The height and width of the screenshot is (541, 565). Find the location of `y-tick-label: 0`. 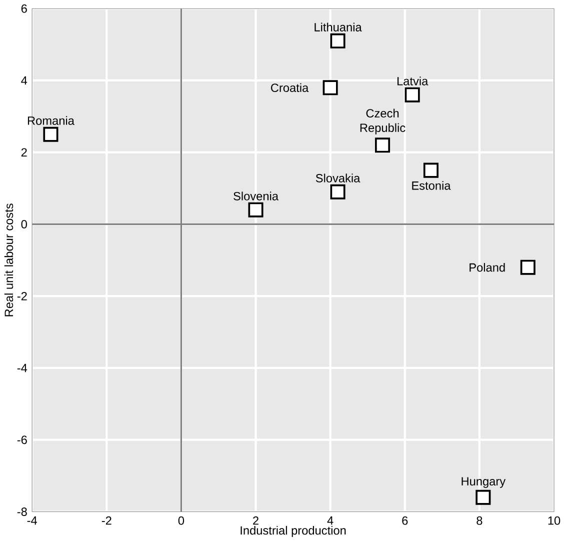

y-tick-label: 0 is located at coordinates (24, 224).